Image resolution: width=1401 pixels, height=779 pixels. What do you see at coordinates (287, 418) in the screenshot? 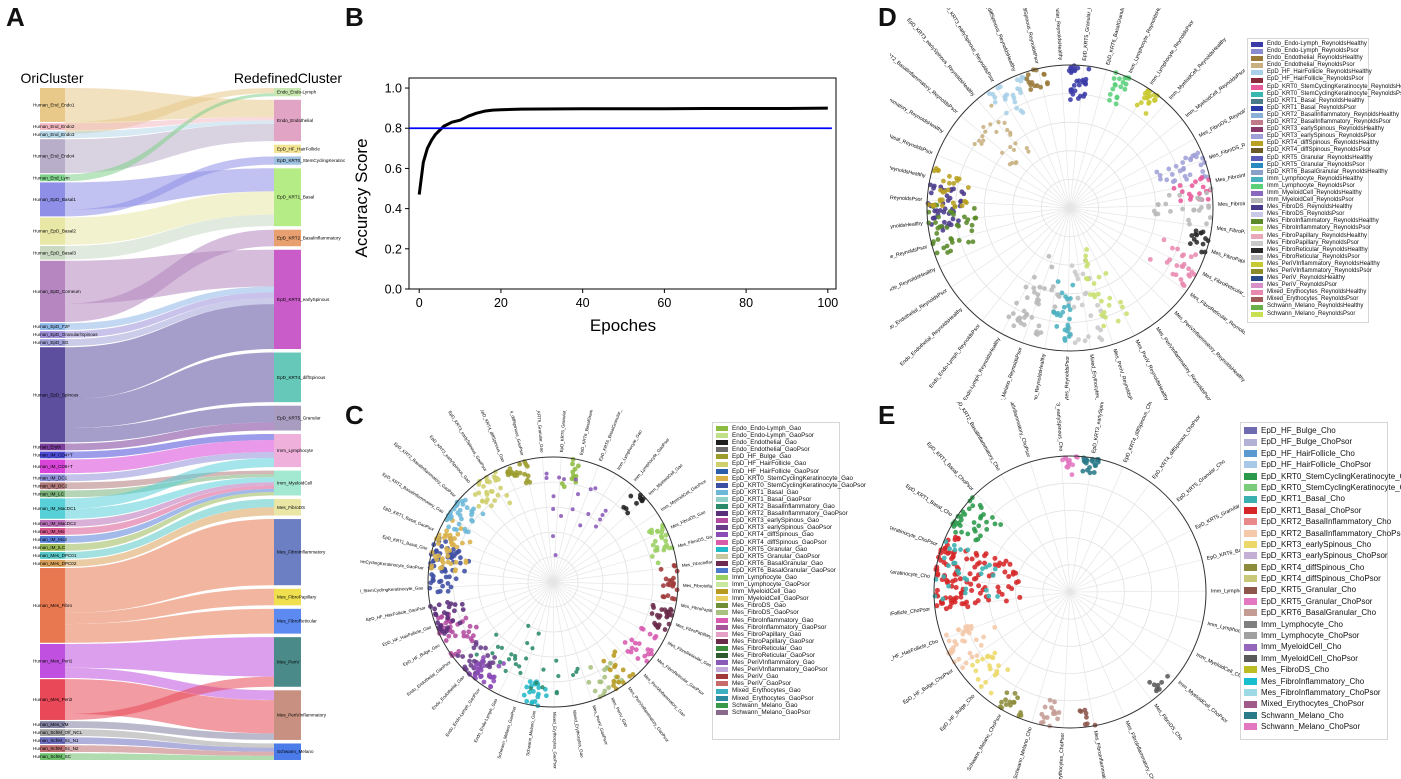
I see `sankey-right-node` at bounding box center [287, 418].